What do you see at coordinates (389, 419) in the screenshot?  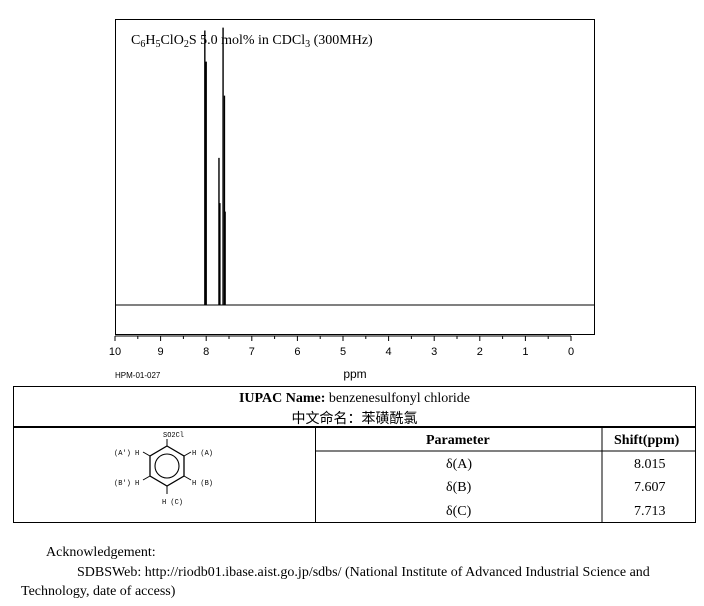 I see `chinese-name: 苯磺酰氯` at bounding box center [389, 419].